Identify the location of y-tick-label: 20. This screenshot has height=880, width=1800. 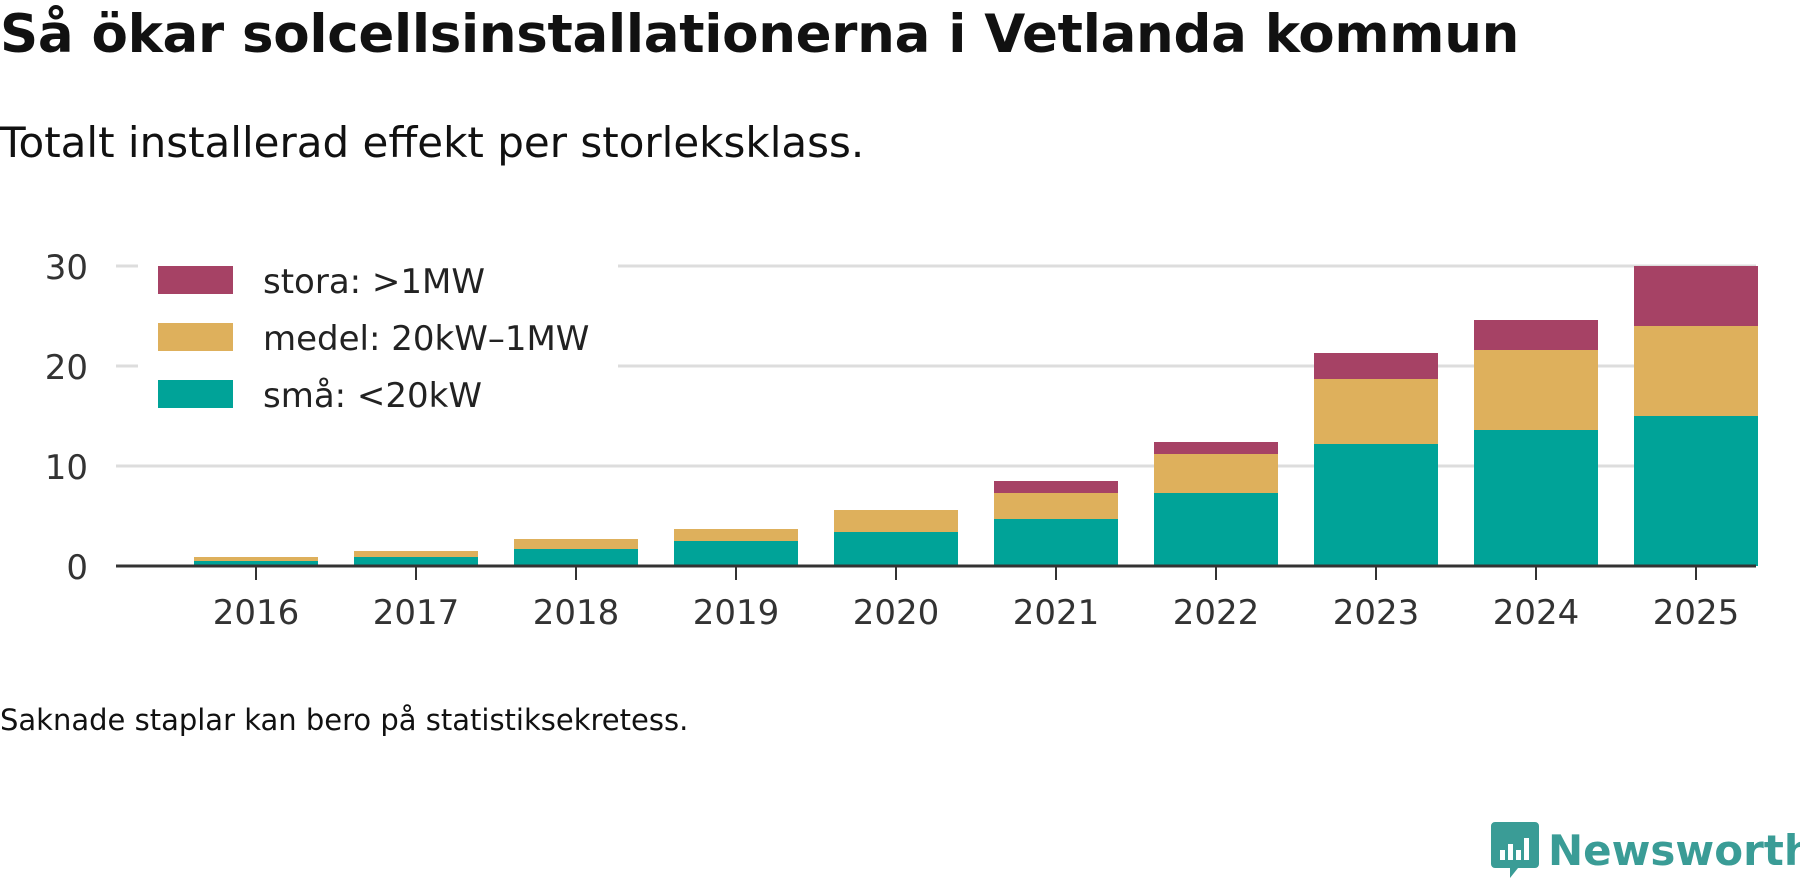
(66, 368).